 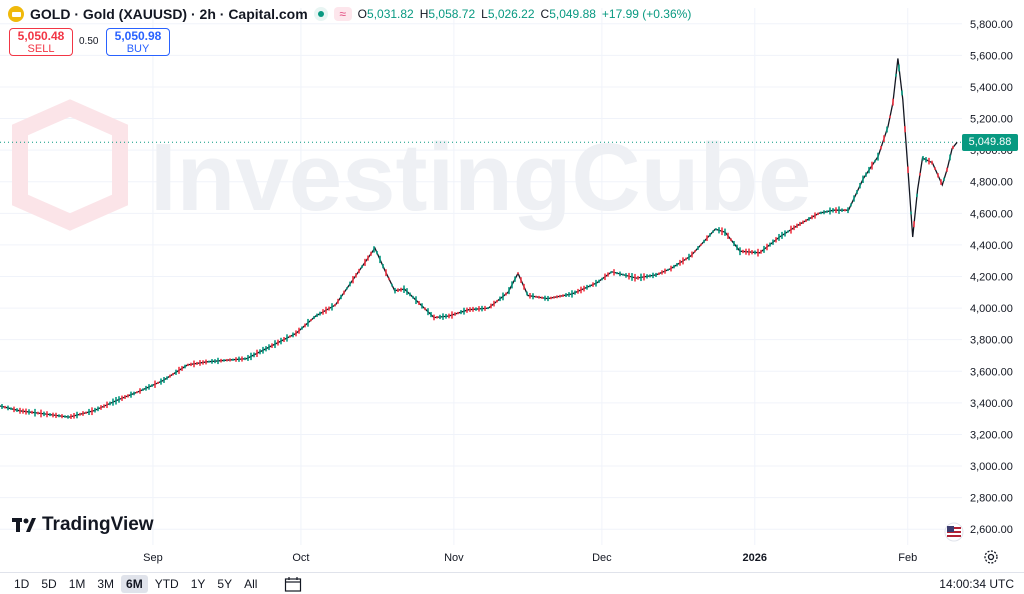 I want to click on y-tick-label: 4,600.00, so click(x=991, y=214).